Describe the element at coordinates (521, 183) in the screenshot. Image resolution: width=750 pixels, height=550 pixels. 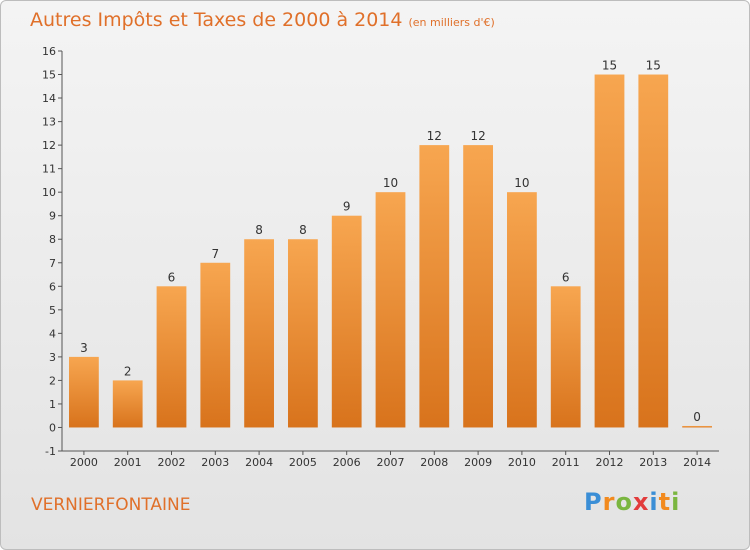
I see `data-label-2010: 10` at that location.